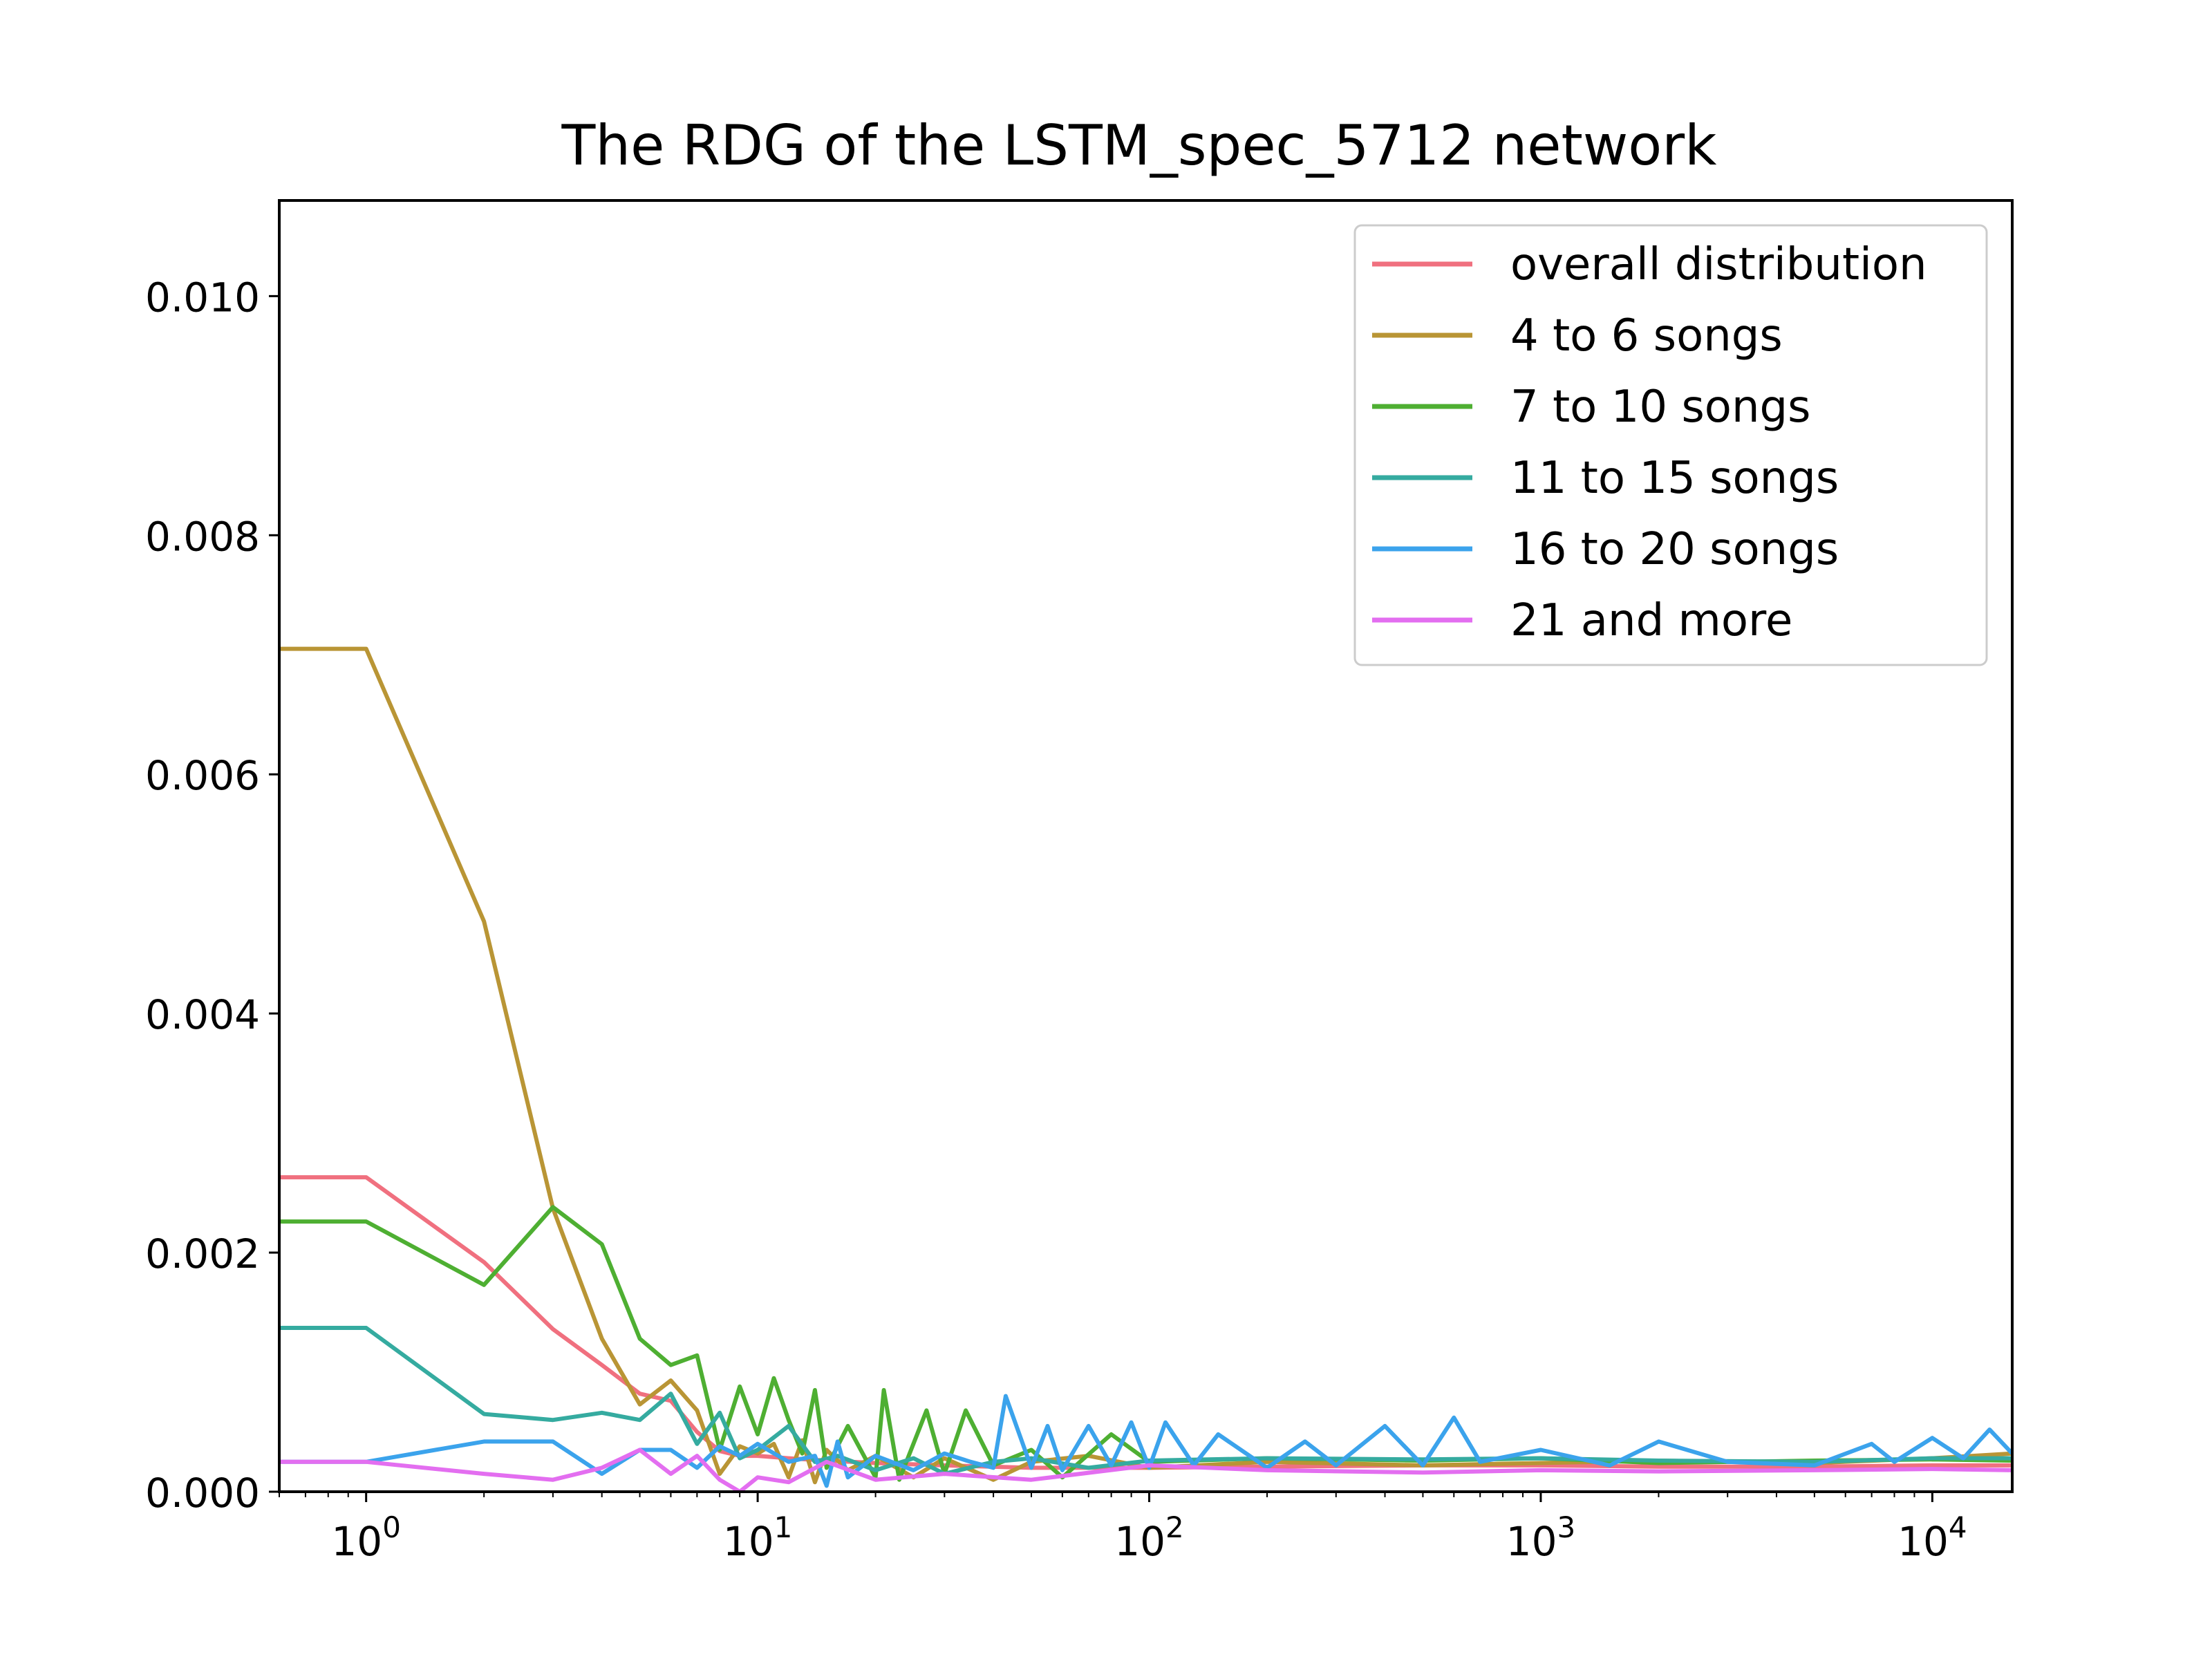 The width and height of the screenshot is (2212, 1659). I want to click on x-tick-exponent: 3, so click(1566, 1527).